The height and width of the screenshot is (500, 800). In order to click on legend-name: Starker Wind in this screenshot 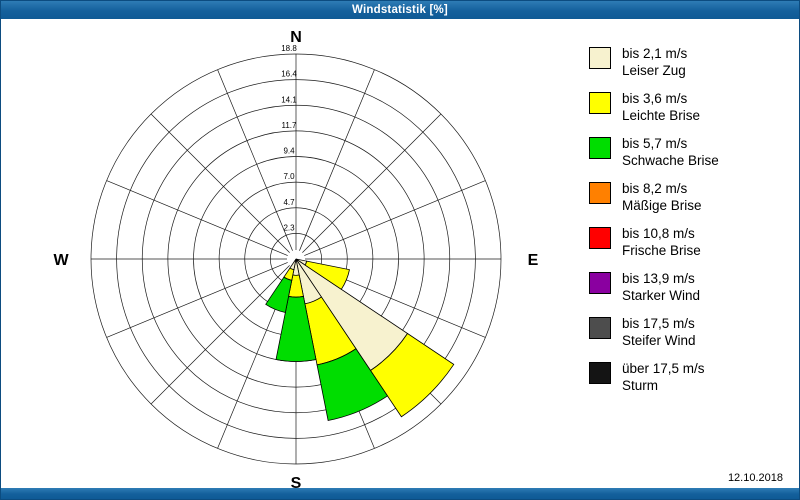, I will do `click(661, 295)`.